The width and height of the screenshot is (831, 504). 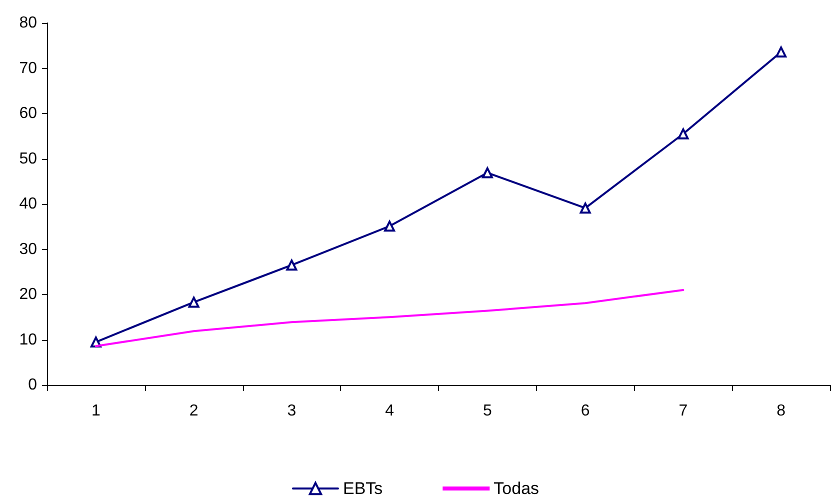 What do you see at coordinates (28, 249) in the screenshot?
I see `y-tick-label: 30` at bounding box center [28, 249].